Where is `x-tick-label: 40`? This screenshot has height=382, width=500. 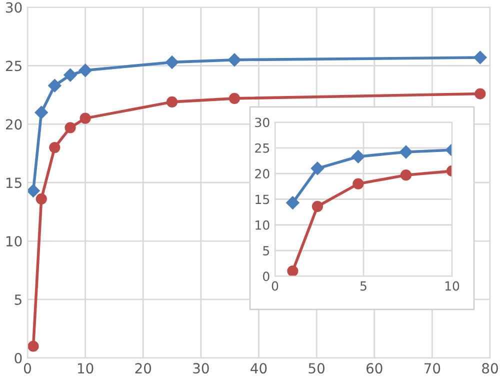
x-tick-label: 40 is located at coordinates (258, 368).